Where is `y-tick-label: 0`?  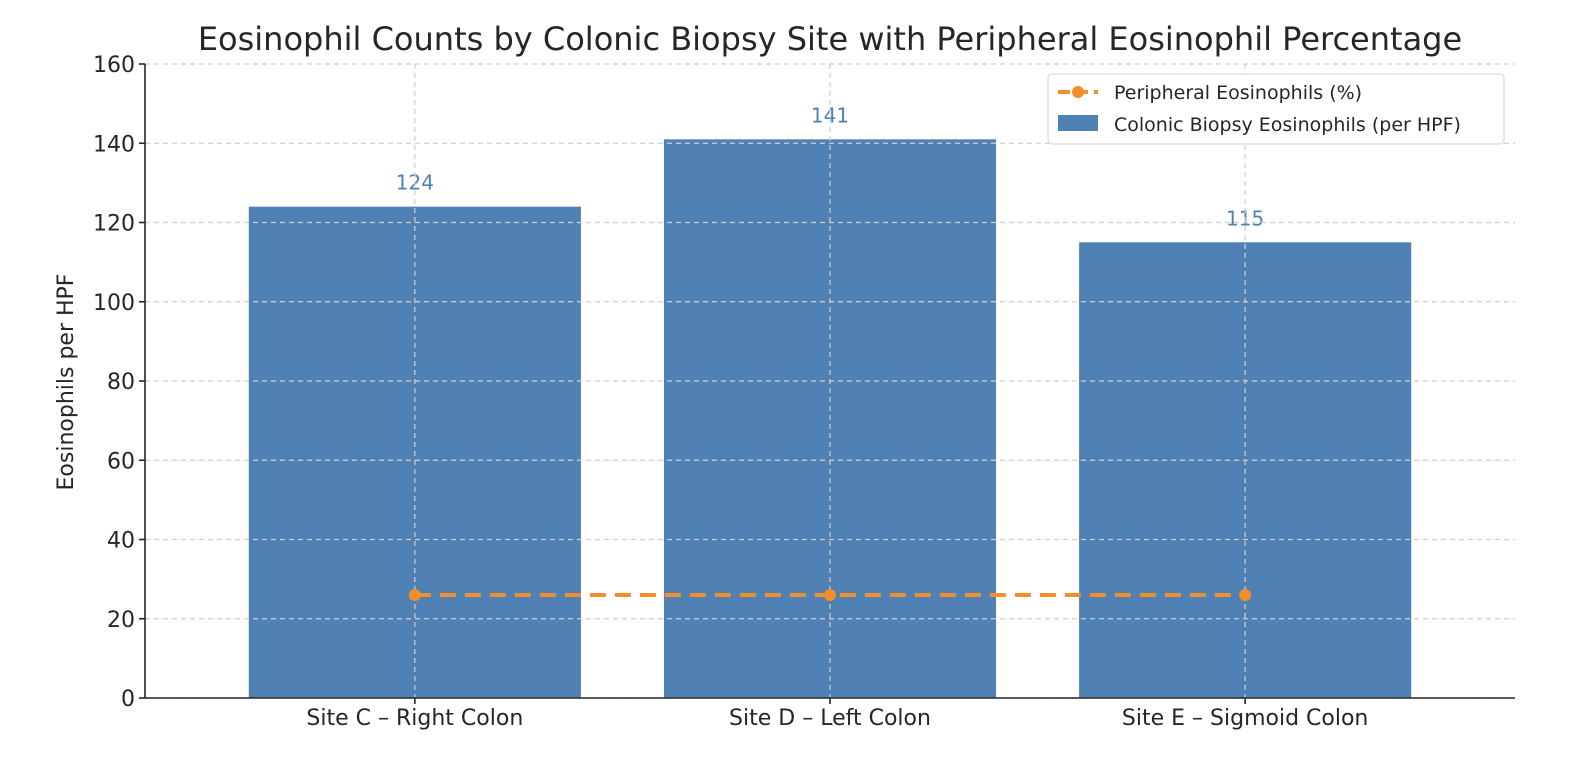
y-tick-label: 0 is located at coordinates (128, 699).